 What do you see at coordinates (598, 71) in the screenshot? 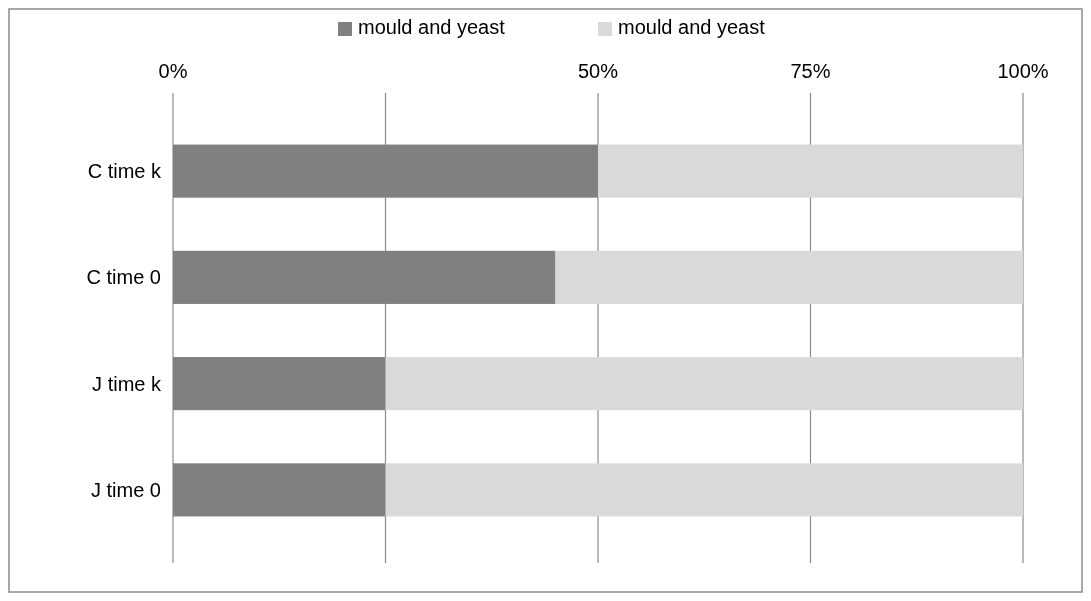
I see `x-tick-label: 50%` at bounding box center [598, 71].